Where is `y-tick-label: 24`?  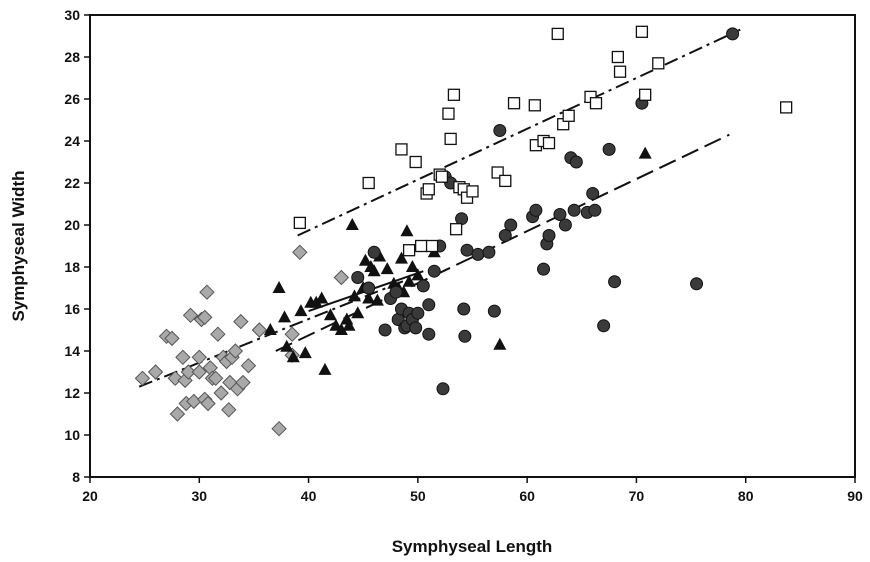 y-tick-label: 24 is located at coordinates (72, 141).